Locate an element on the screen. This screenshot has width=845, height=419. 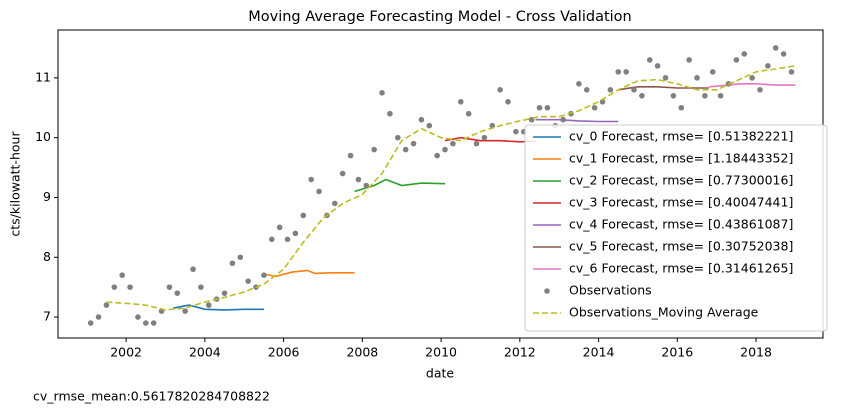
y-axis-label: cts/kilowatt-hour is located at coordinates (15, 184).